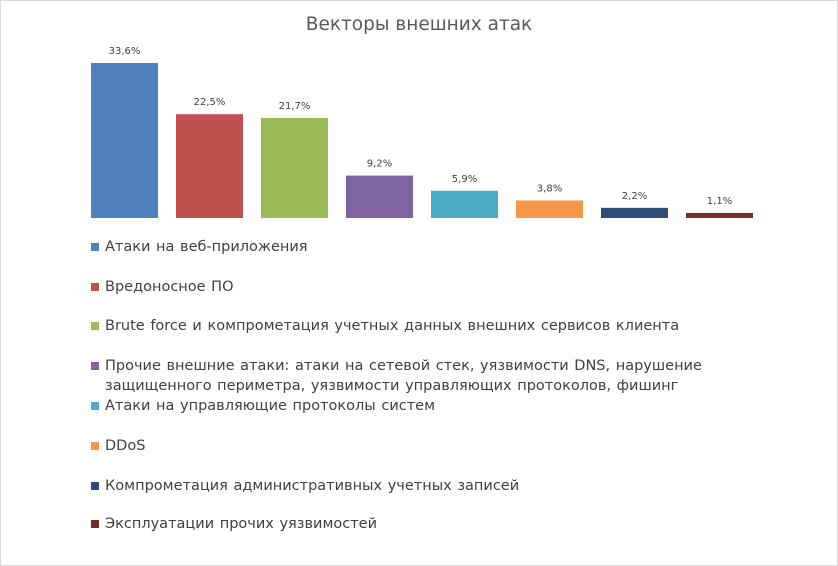 The height and width of the screenshot is (566, 838). Describe the element at coordinates (441, 406) in the screenshot. I see `legend-item-5: Атаки на управляющие протоколы систем` at that location.